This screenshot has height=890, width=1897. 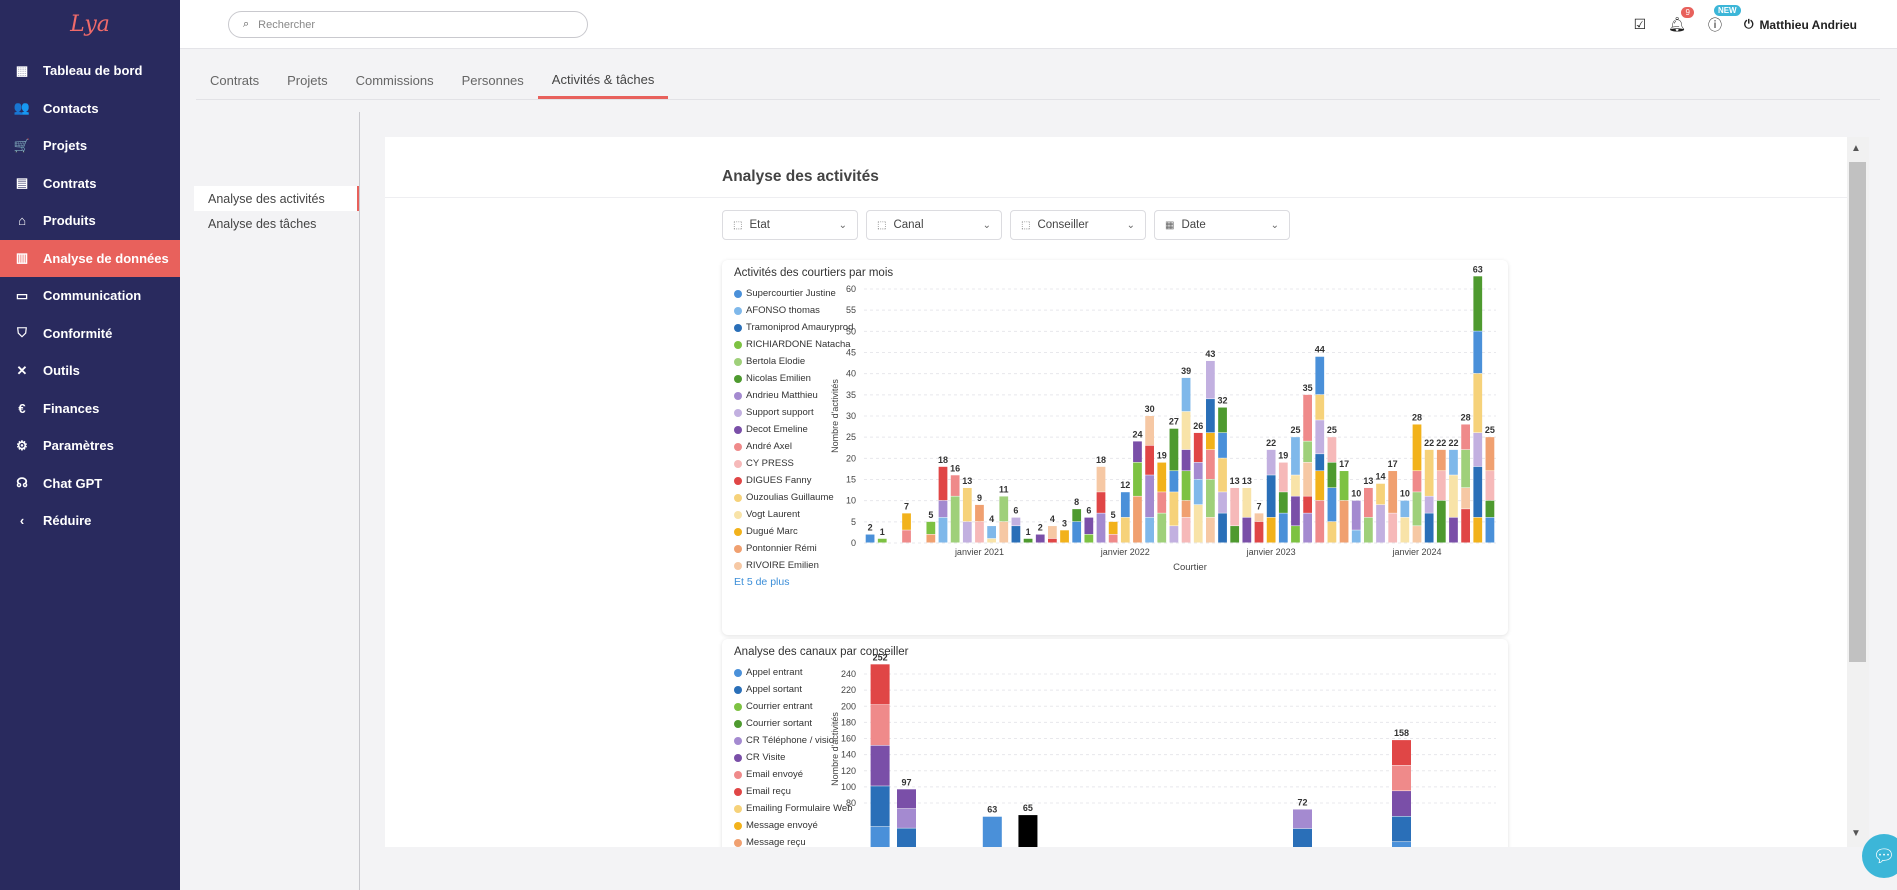 I want to click on legend-item: Tramoniprod Amauryprod, so click(x=793, y=327).